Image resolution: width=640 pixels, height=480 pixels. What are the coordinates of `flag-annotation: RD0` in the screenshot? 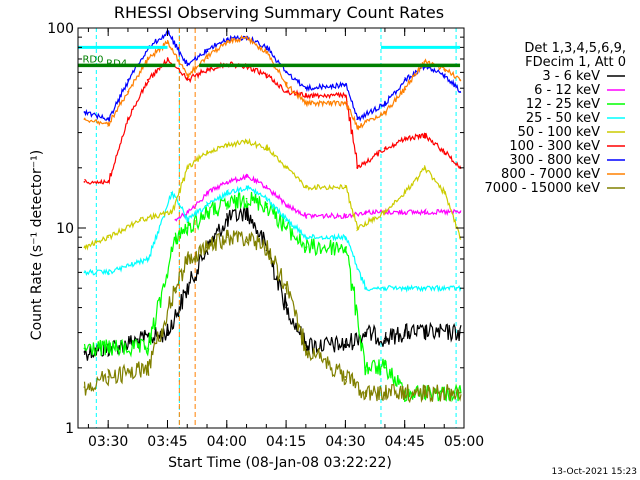 It's located at (92, 59).